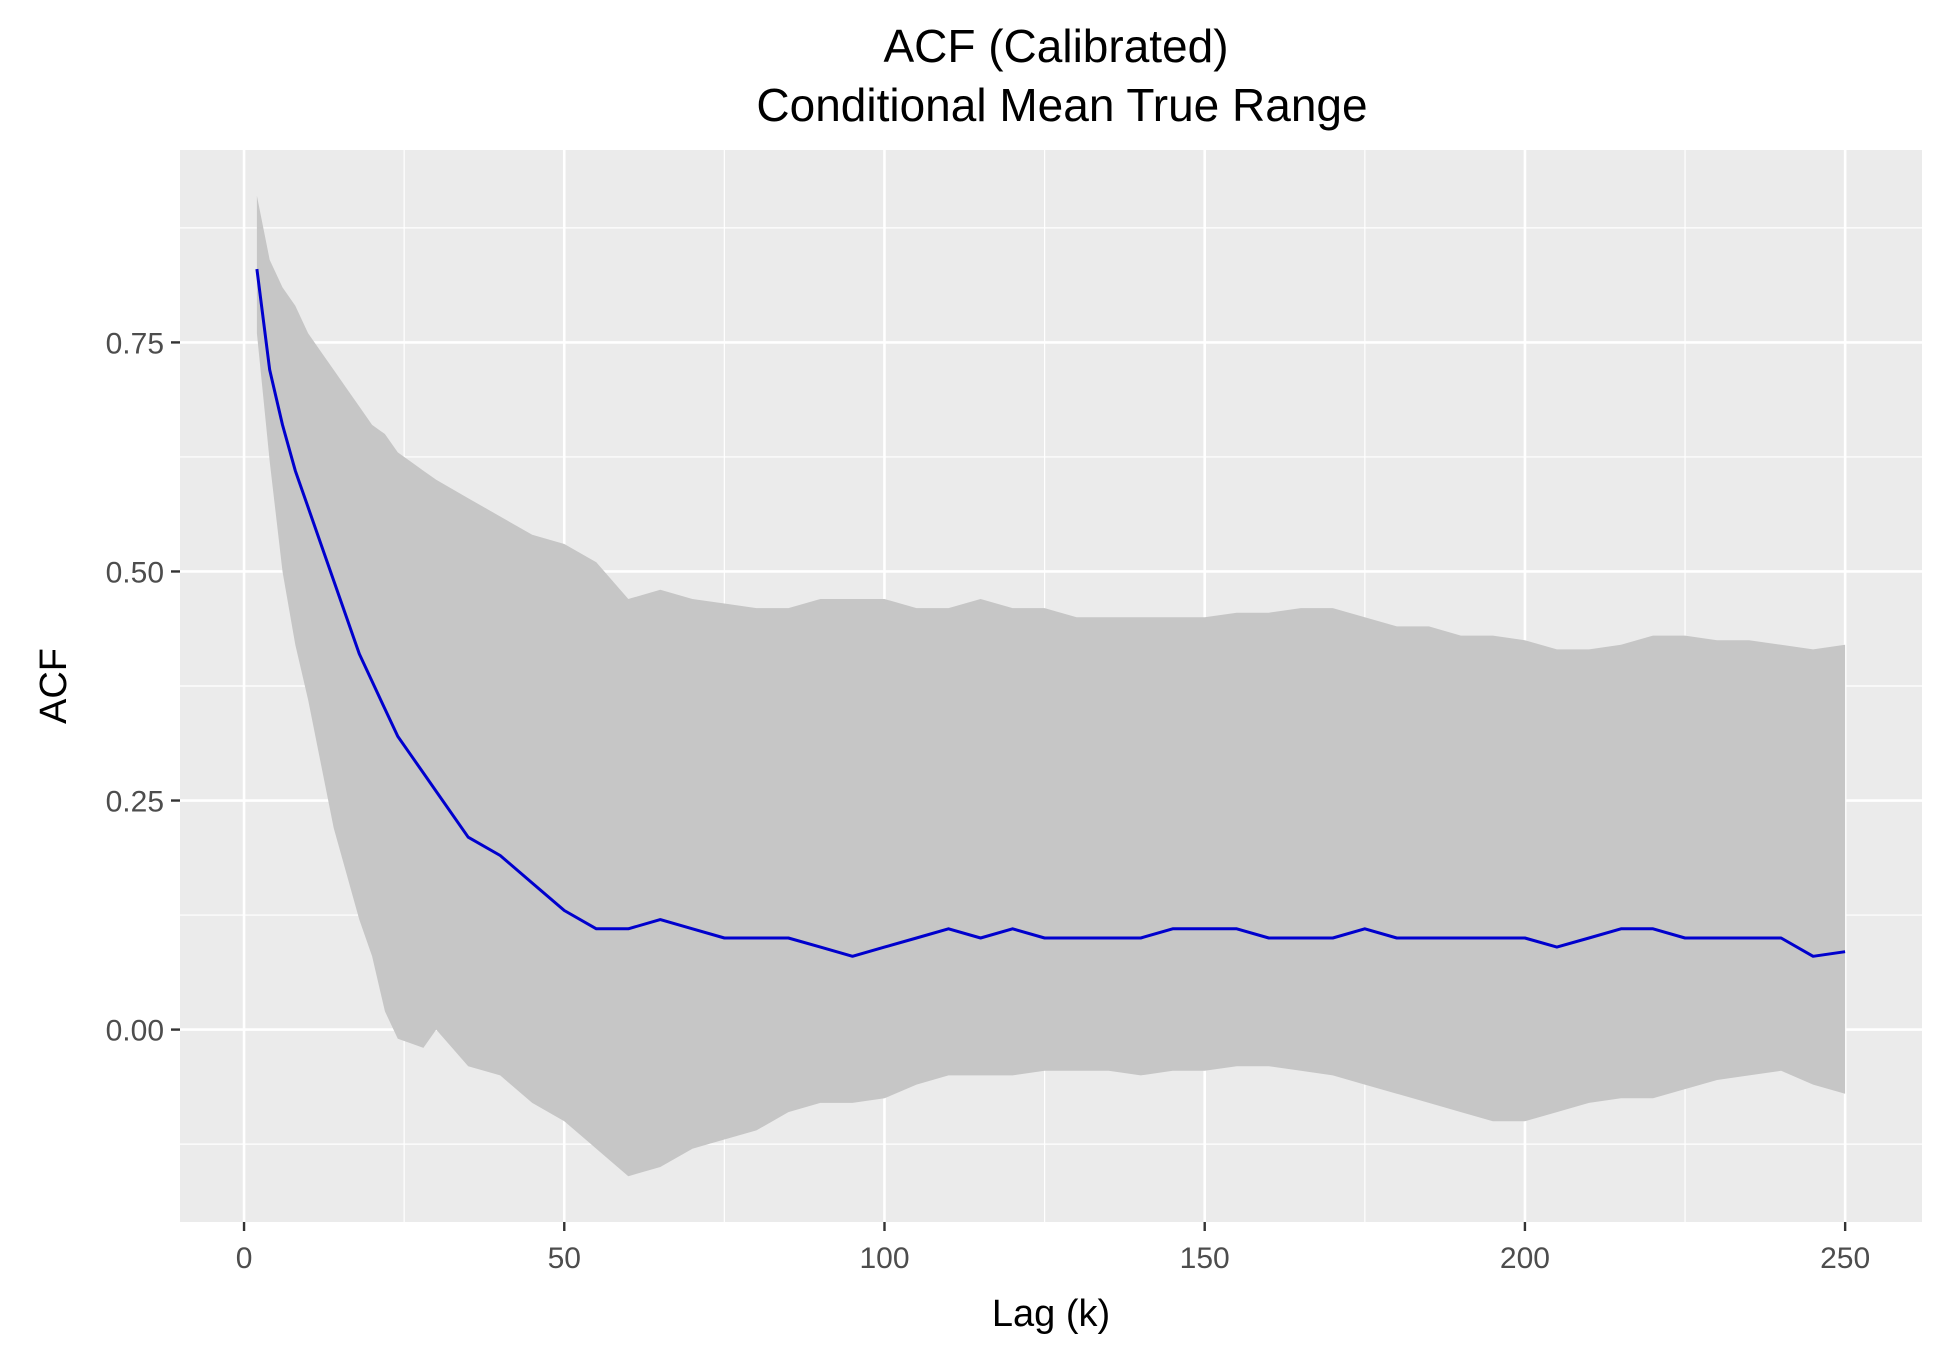  What do you see at coordinates (244, 1258) in the screenshot?
I see `x-tick-label-0: 0` at bounding box center [244, 1258].